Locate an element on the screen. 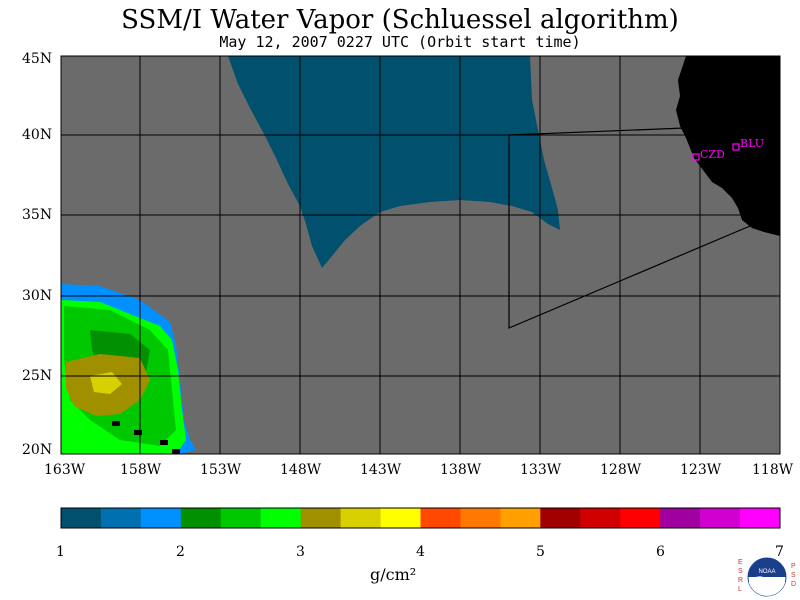  map-title: SSM/I Water Vapor (Schluessel algorithm) is located at coordinates (400, 20).